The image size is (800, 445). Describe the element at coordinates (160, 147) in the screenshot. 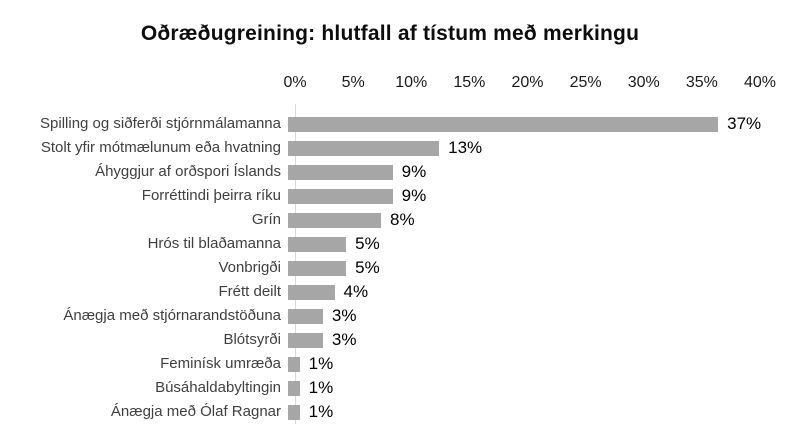

I see `category-label: Stolt yfir mótmælunum eða hvatning` at that location.